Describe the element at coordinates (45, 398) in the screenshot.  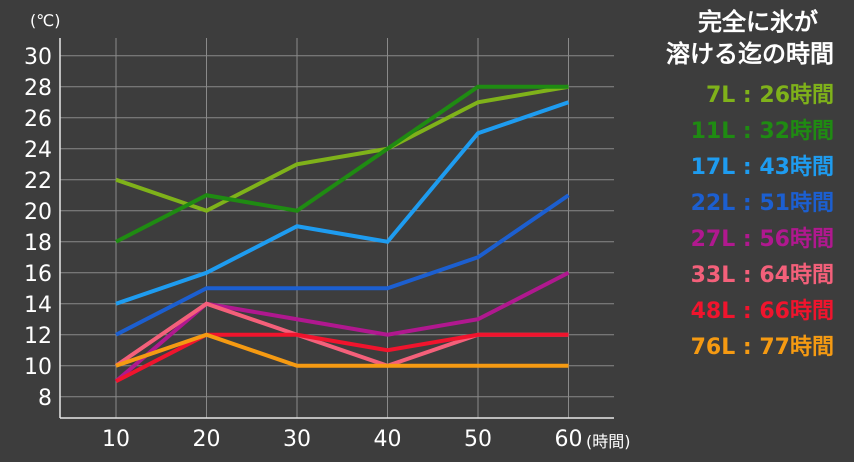
I see `y-tick-label: 8` at that location.